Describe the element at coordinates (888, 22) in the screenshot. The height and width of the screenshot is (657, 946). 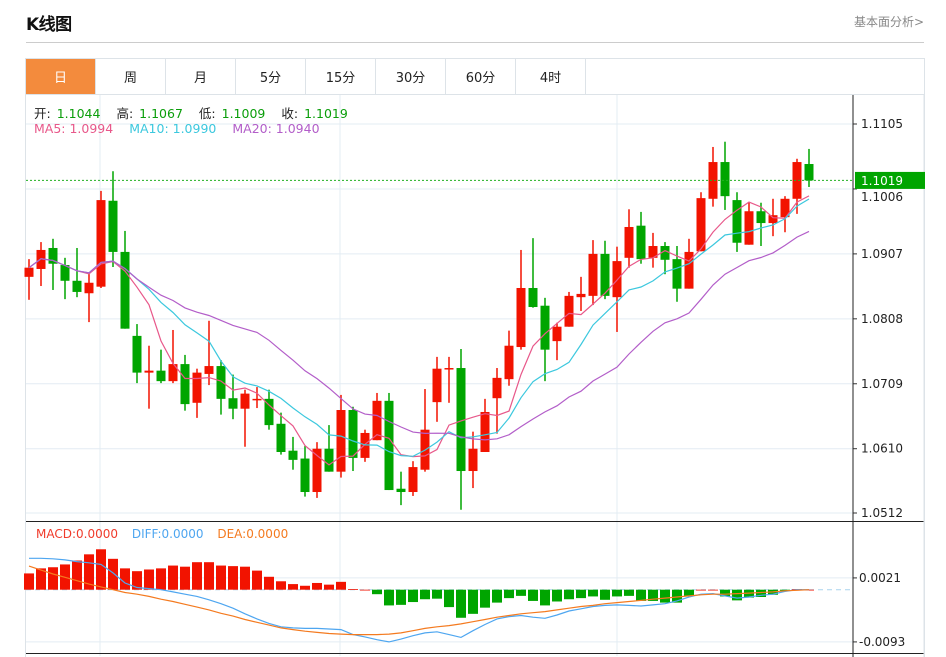
I see `fundamental-analysis-link: 基本面分析>` at that location.